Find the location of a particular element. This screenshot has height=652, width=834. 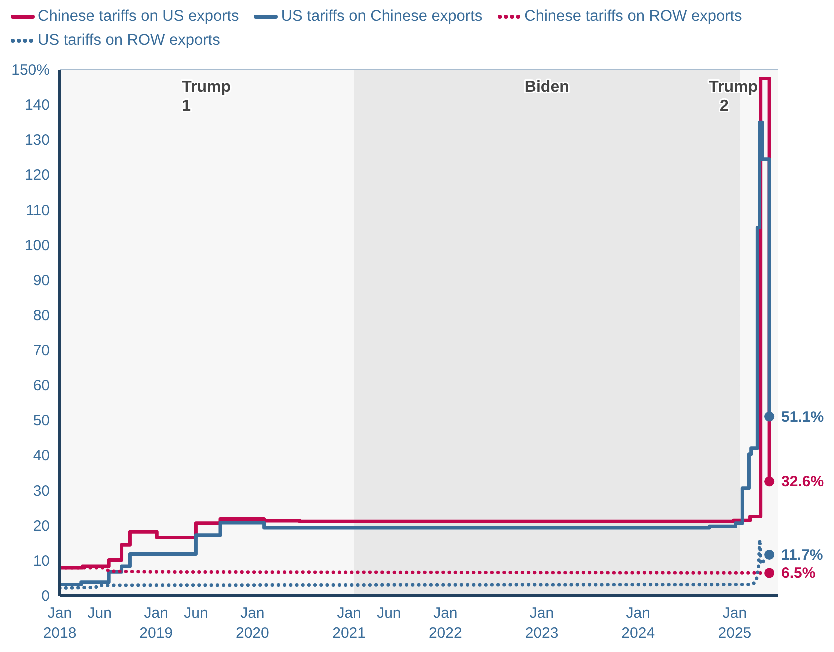

x-tick-label: Jan 2024 is located at coordinates (639, 623).